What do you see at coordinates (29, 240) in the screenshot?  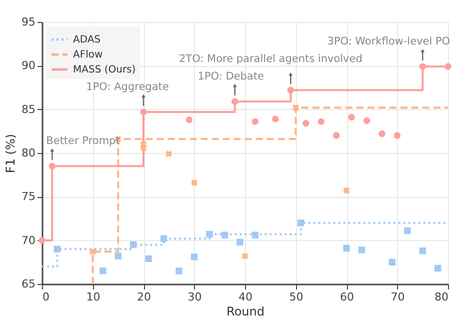 I see `y-tick-label: 70` at bounding box center [29, 240].